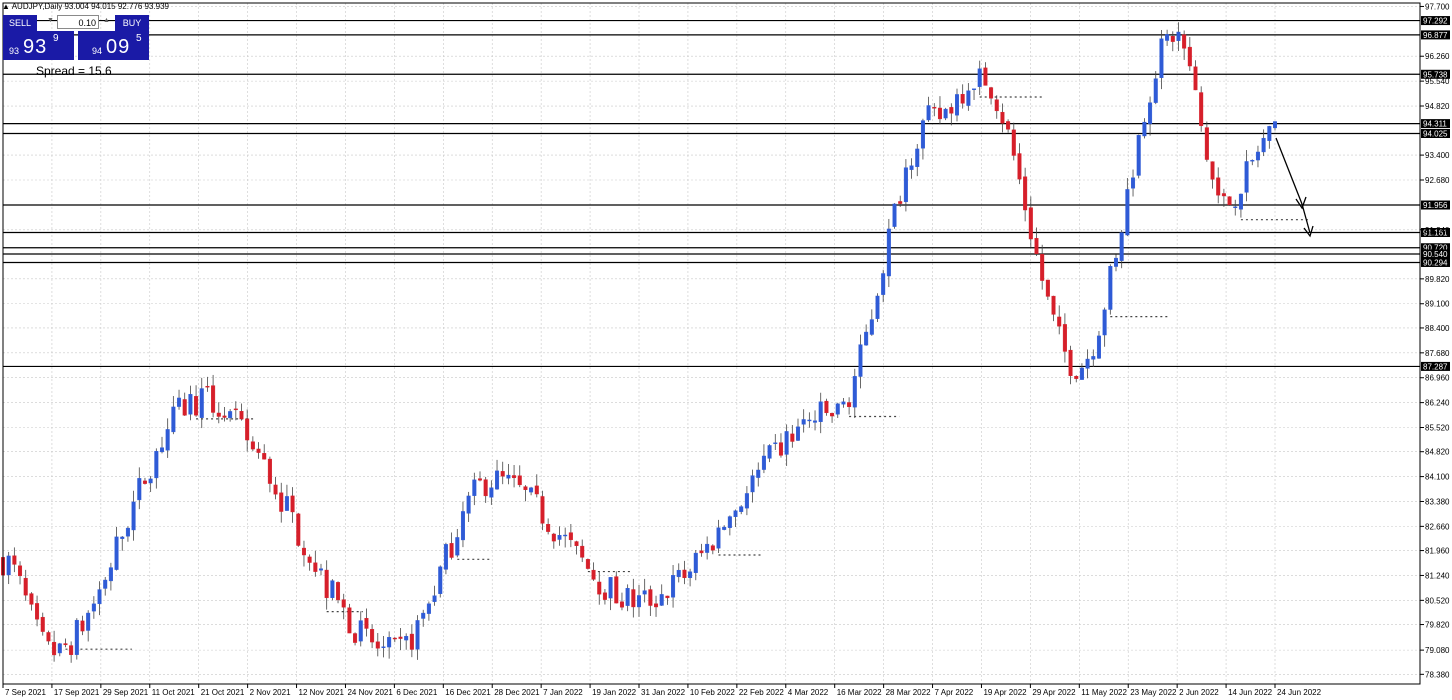 This screenshot has width=1452, height=700. Describe the element at coordinates (132, 23) in the screenshot. I see `buy-button: BUY` at that location.